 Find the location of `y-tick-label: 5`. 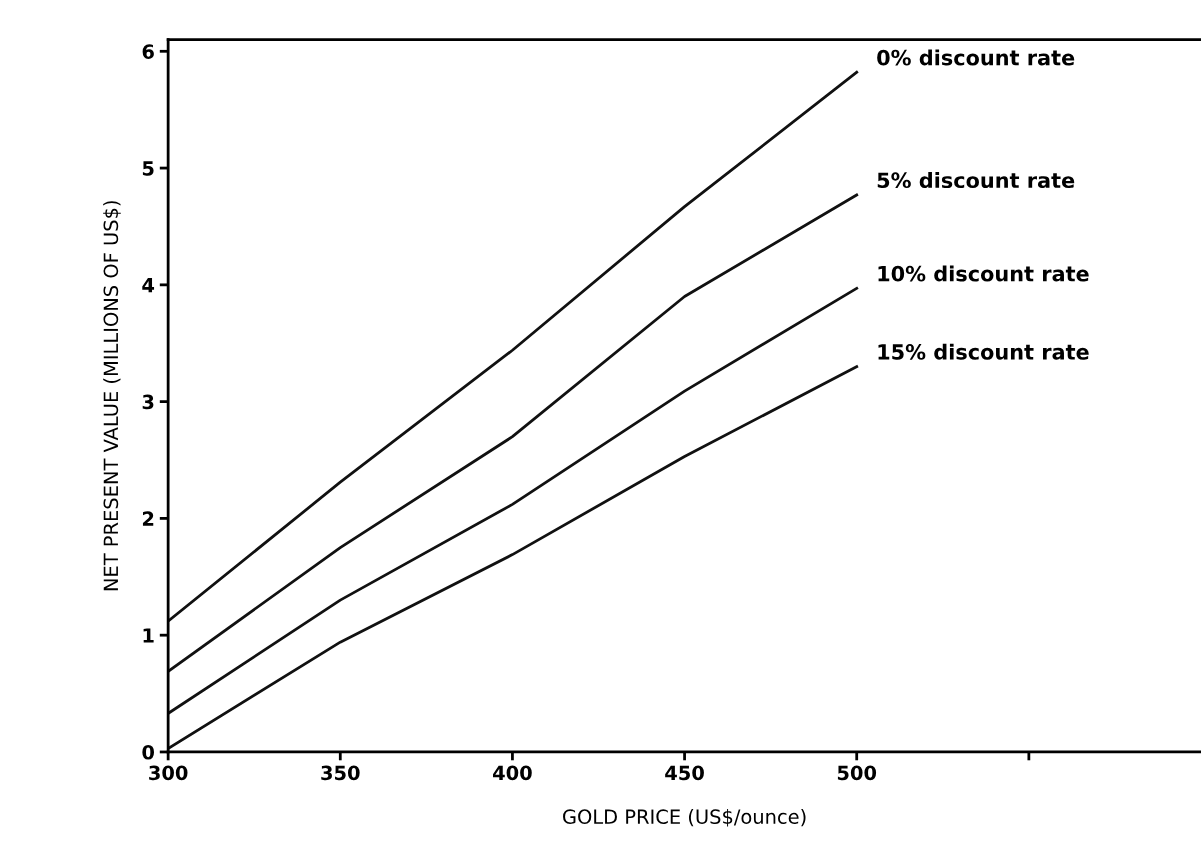

y-tick-label: 5 is located at coordinates (148, 168).